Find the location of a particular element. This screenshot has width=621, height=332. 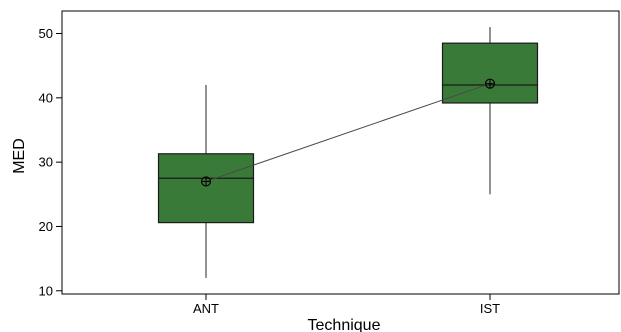

box-ist is located at coordinates (490, 111).